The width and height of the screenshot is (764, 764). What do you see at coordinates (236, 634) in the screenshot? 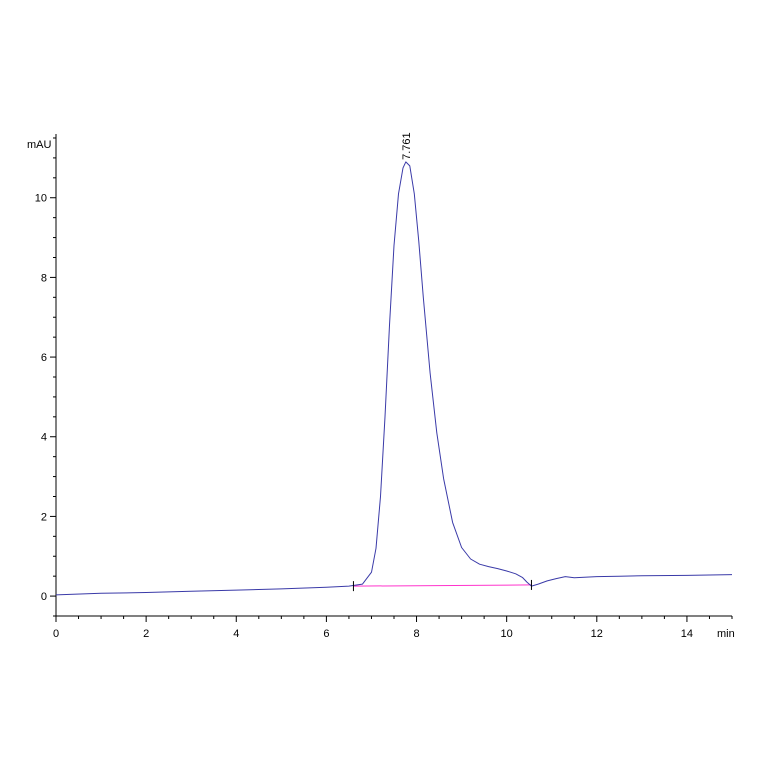
I see `x-tick-label: 4` at bounding box center [236, 634].